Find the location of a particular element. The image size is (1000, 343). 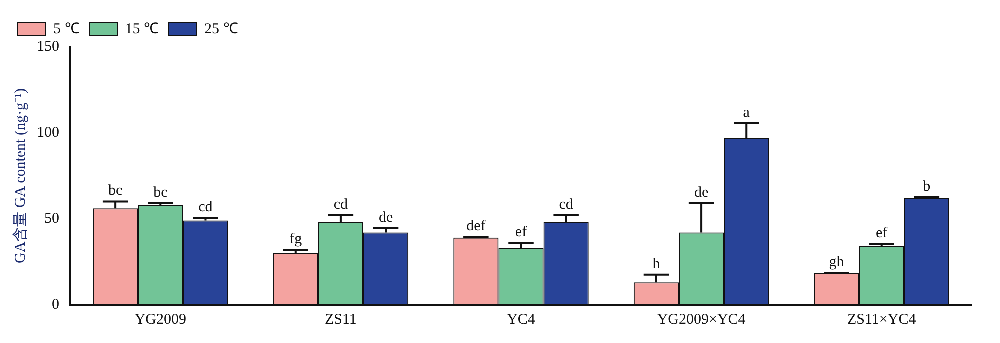

x-tick-label: ZS11 is located at coordinates (340, 320).